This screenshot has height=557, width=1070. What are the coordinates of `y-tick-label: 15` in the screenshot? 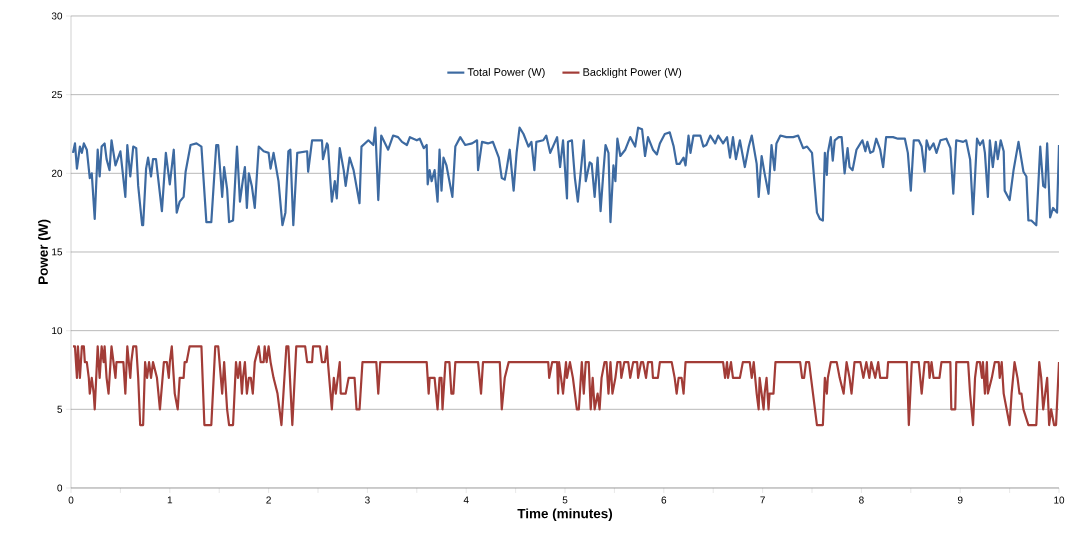 It's located at (57, 252).